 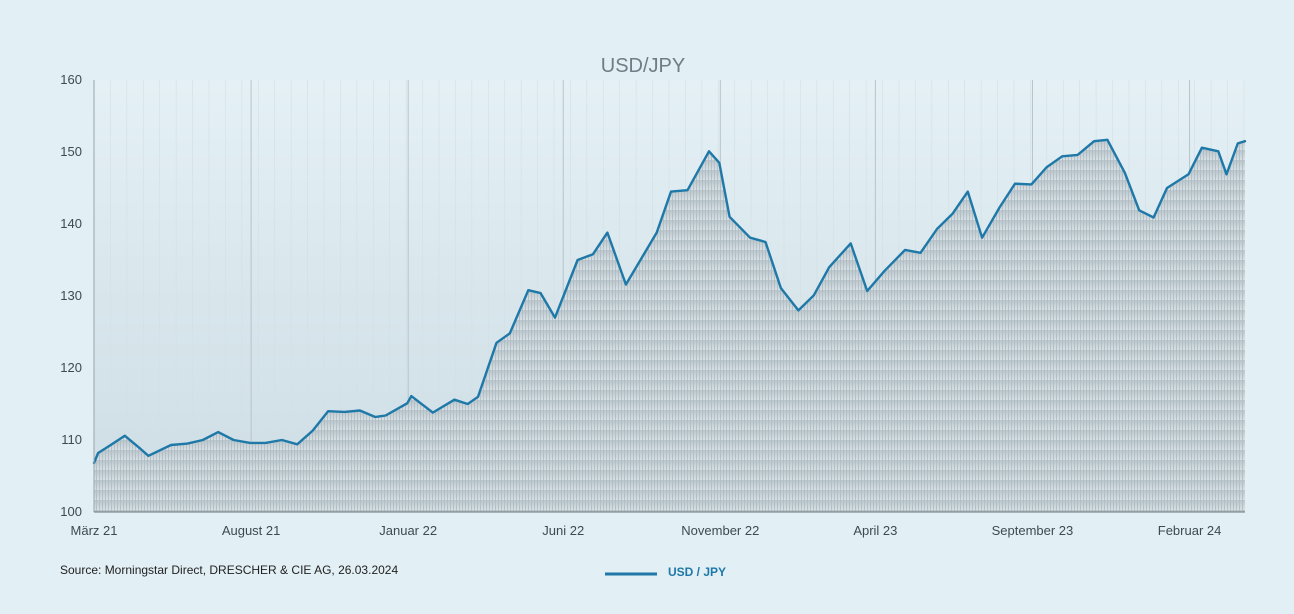 I want to click on y-tick-label: 160, so click(x=71, y=79).